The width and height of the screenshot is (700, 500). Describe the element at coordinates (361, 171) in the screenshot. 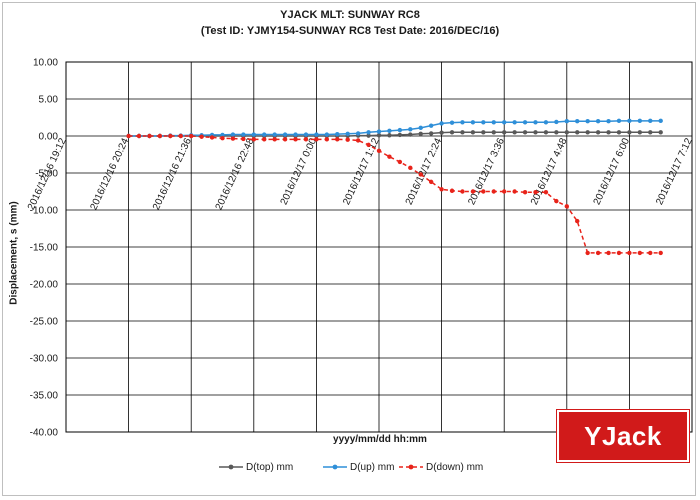

I see `x-tick-label: 2016/12/17 1:12` at that location.